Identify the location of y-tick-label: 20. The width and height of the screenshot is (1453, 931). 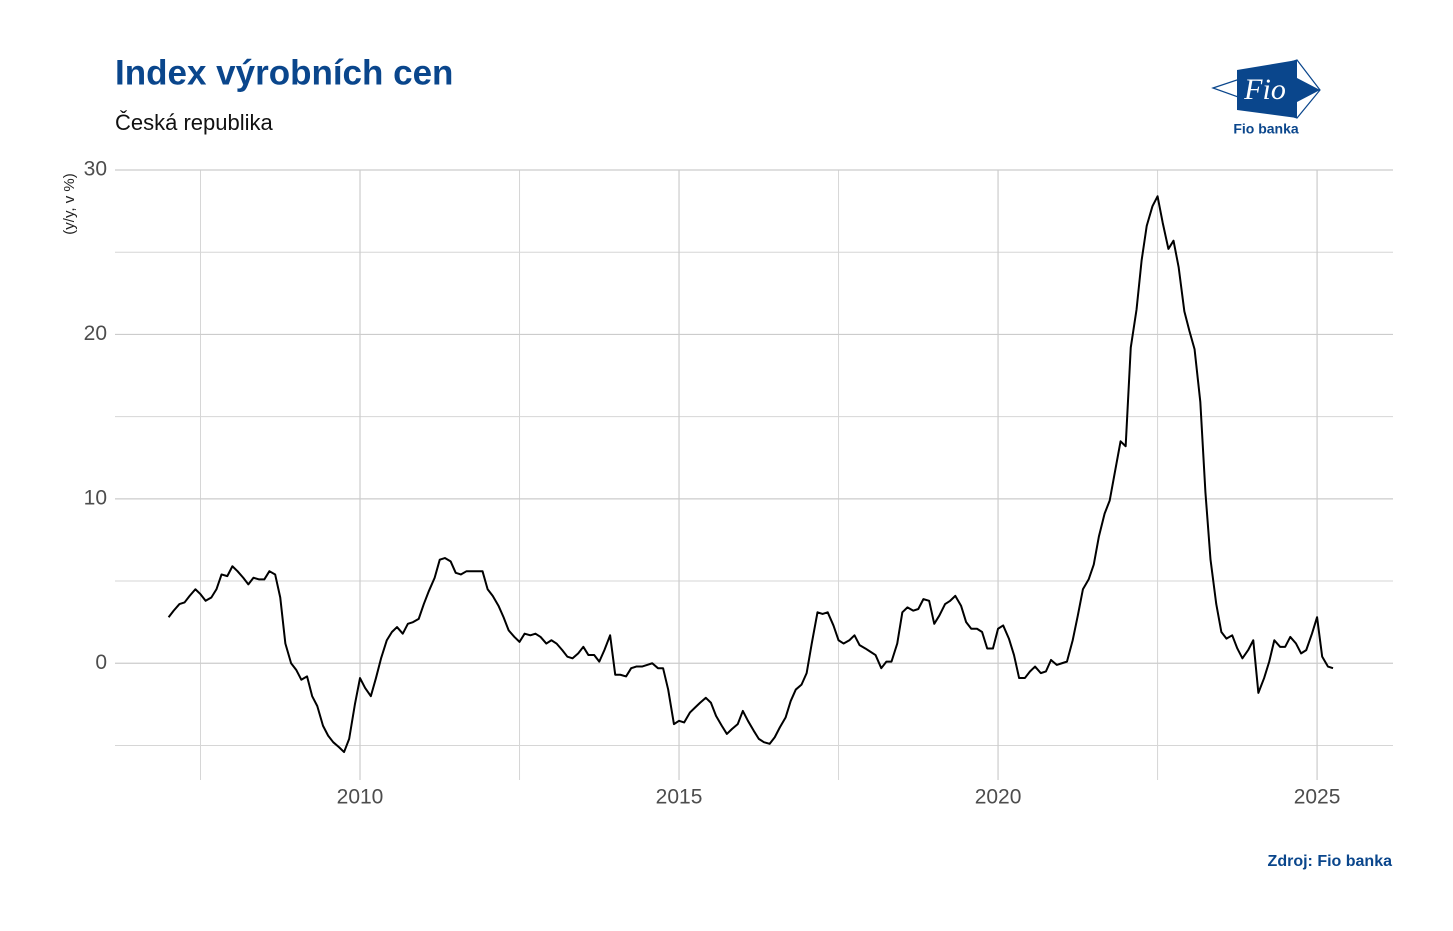
(95, 333).